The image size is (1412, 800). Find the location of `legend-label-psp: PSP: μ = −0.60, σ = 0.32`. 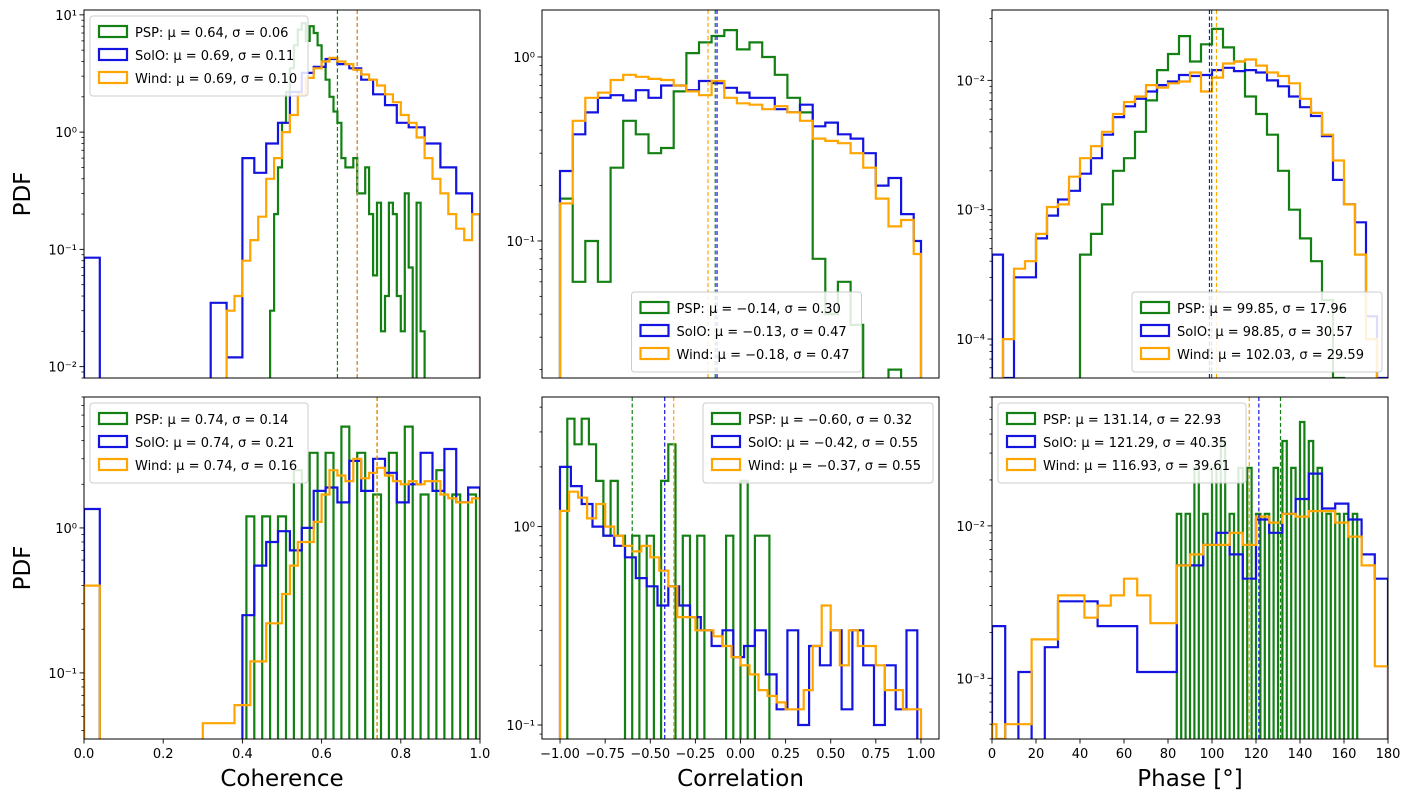

legend-label-psp: PSP: μ = −0.60, σ = 0.32 is located at coordinates (830, 420).